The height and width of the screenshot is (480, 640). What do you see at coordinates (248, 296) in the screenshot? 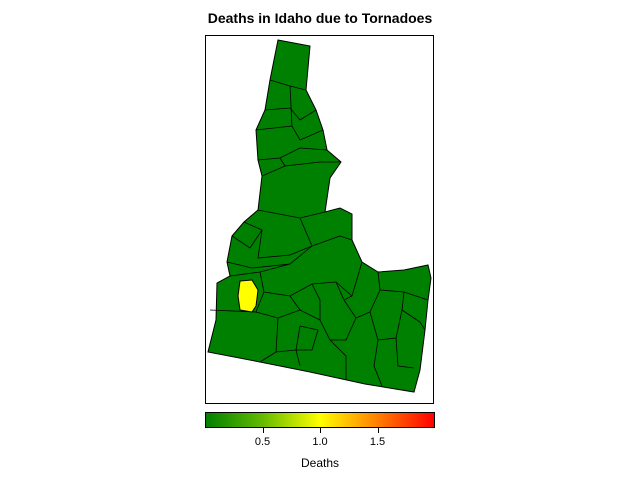
I see `highlighted-county` at bounding box center [248, 296].